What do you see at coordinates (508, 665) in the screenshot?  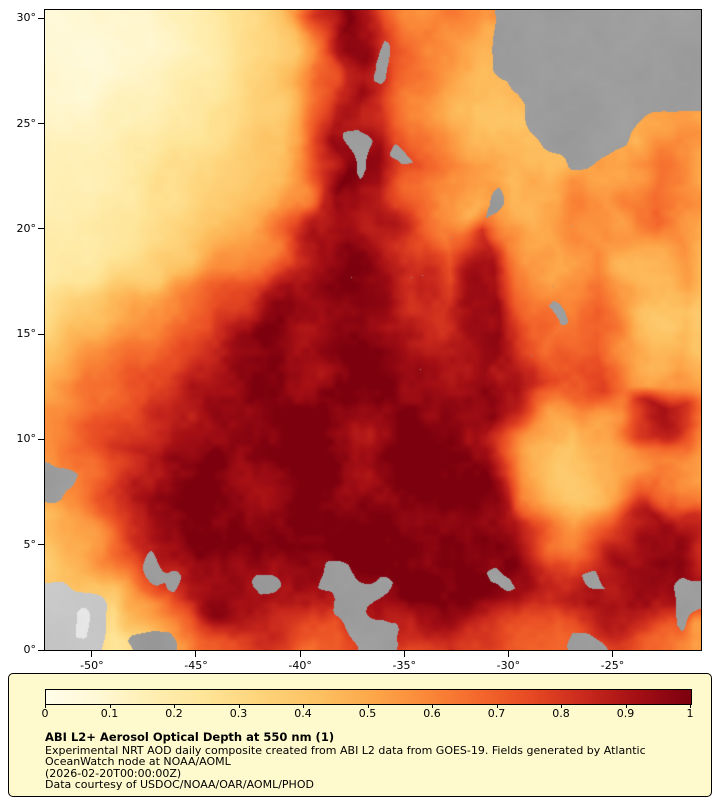 I see `lon-tick-label: -30°` at bounding box center [508, 665].